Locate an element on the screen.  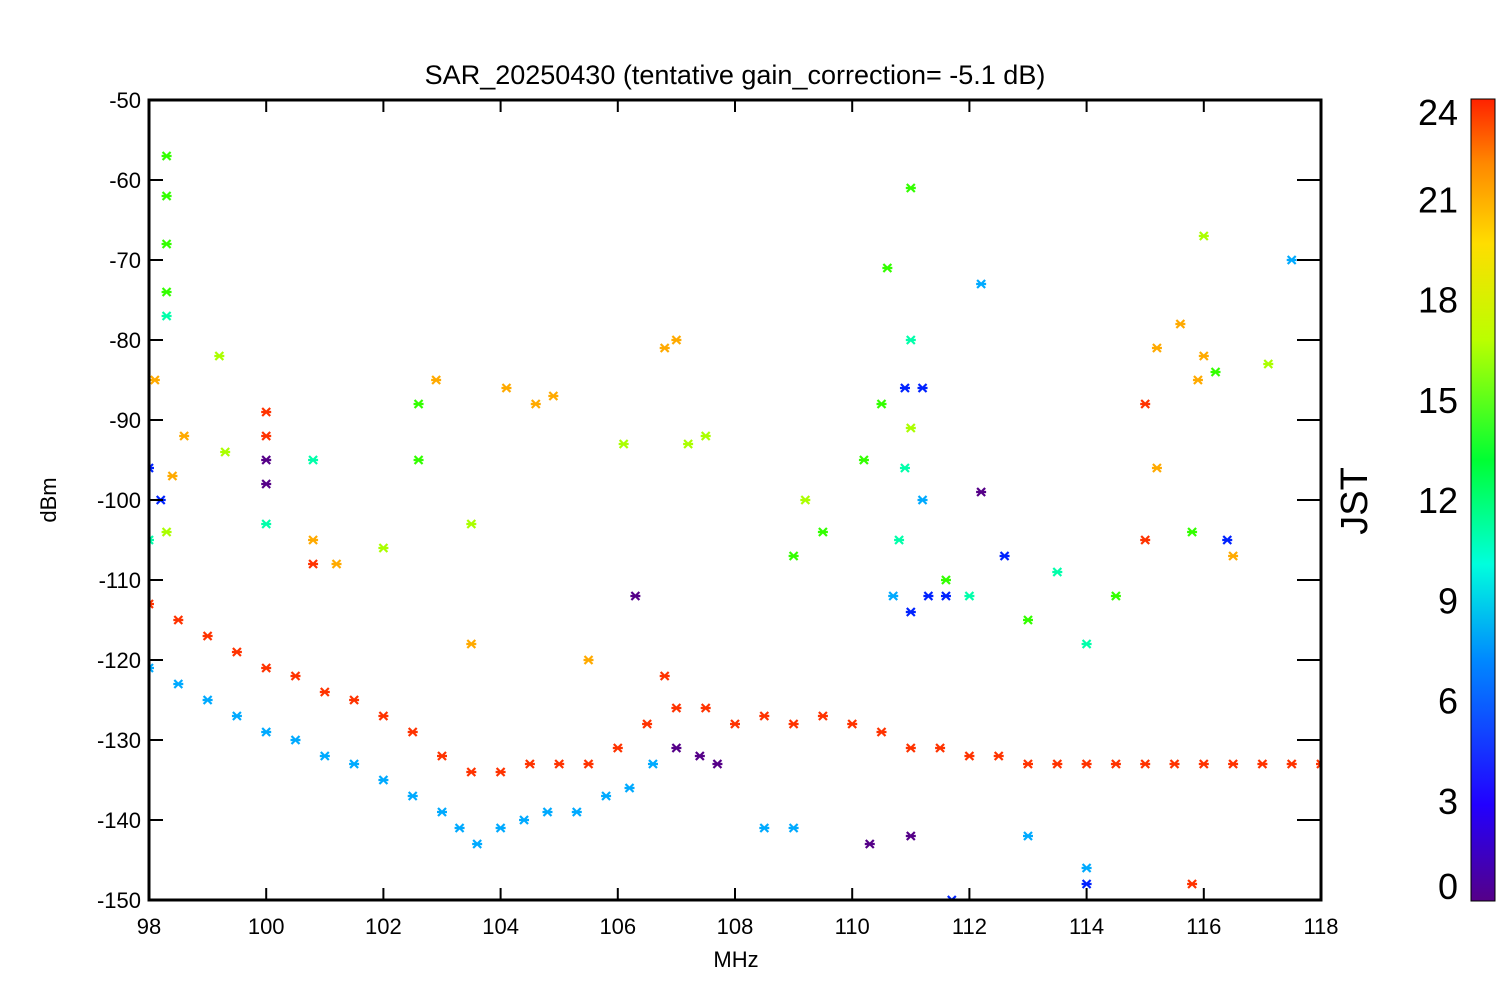
colorbar-ticks: 0 3 6 9 12 15 18 21 24 is located at coordinates (1438, 499).